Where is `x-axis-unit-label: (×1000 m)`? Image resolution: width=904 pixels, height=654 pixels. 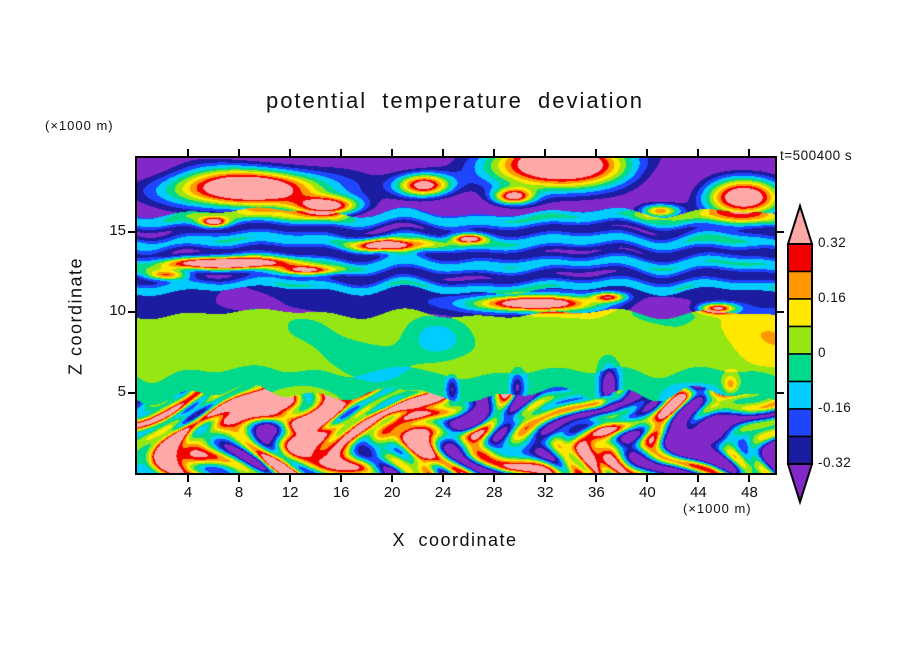 x-axis-unit-label: (×1000 m) is located at coordinates (717, 508).